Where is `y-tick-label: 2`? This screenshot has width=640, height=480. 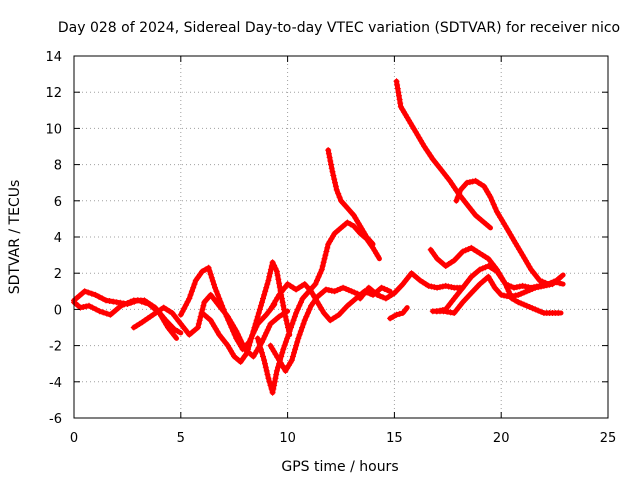
y-tick-label: 2 is located at coordinates (58, 274).